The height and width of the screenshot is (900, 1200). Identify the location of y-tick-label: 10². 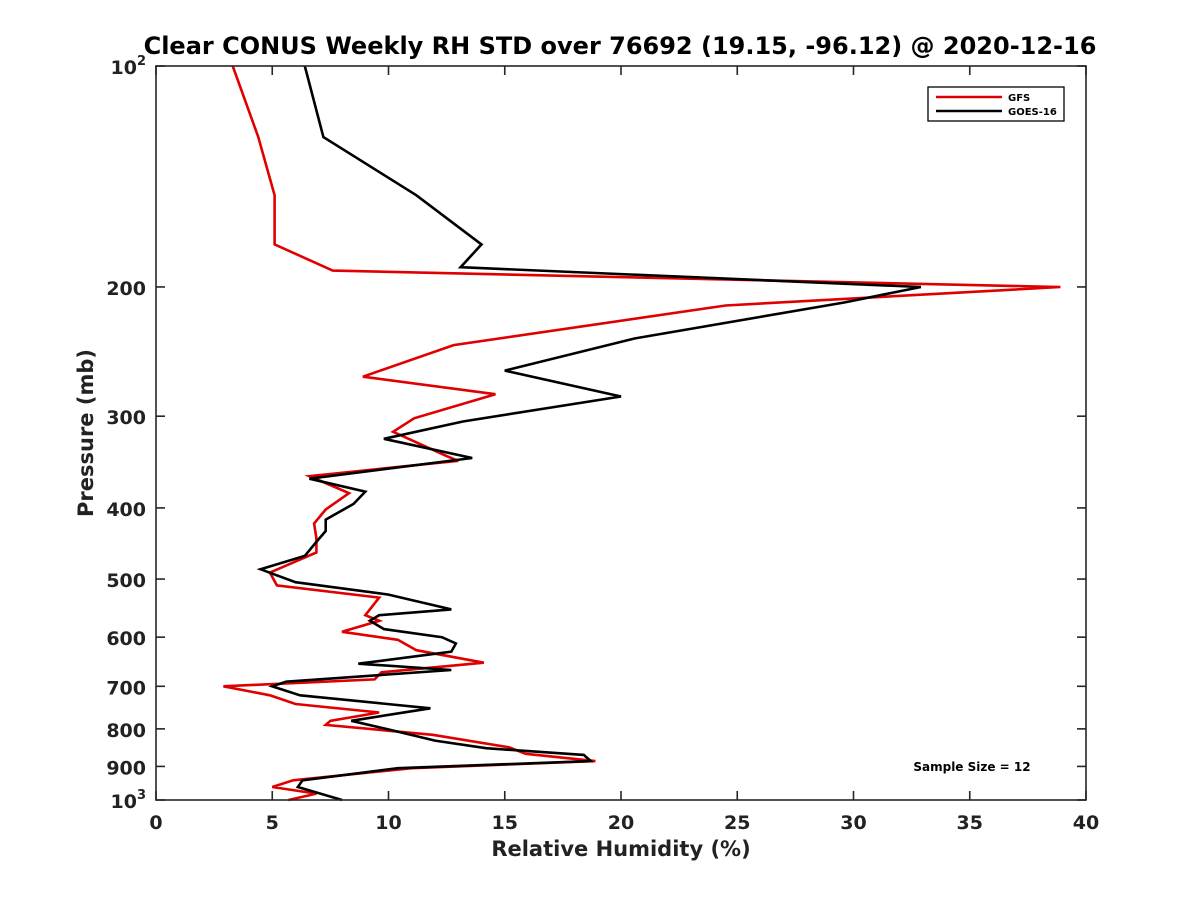
(129, 66).